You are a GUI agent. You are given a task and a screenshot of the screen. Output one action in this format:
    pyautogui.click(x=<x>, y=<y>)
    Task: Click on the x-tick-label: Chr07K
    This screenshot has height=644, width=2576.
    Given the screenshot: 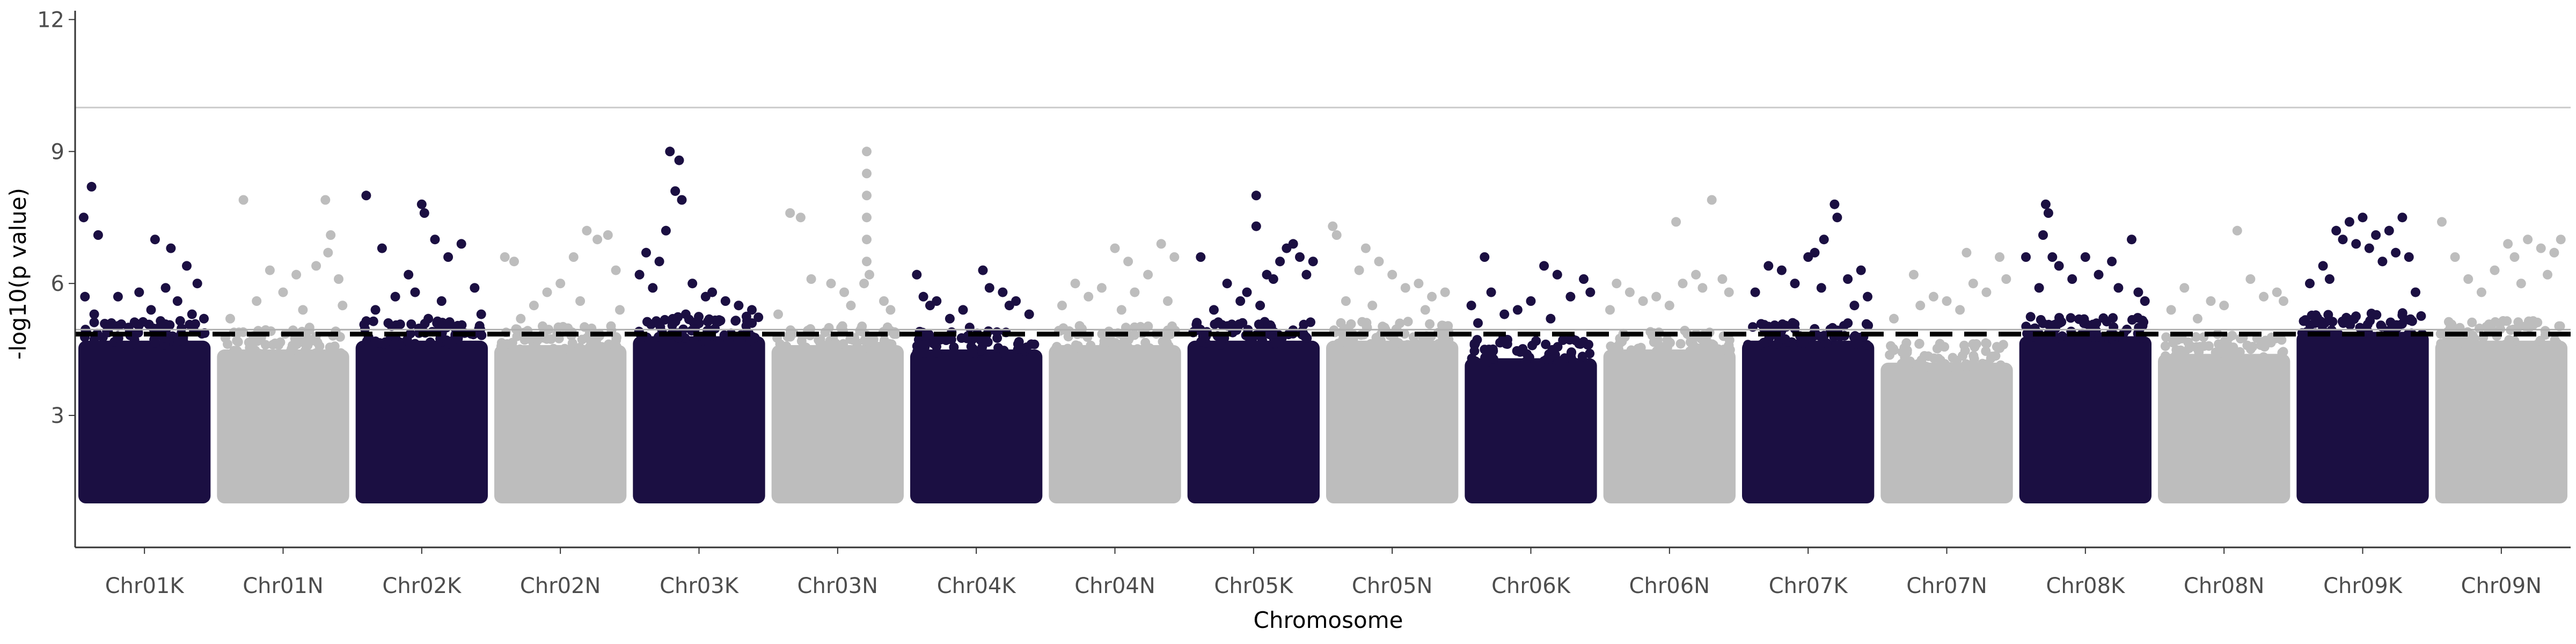 What is the action you would take?
    pyautogui.click(x=1809, y=586)
    